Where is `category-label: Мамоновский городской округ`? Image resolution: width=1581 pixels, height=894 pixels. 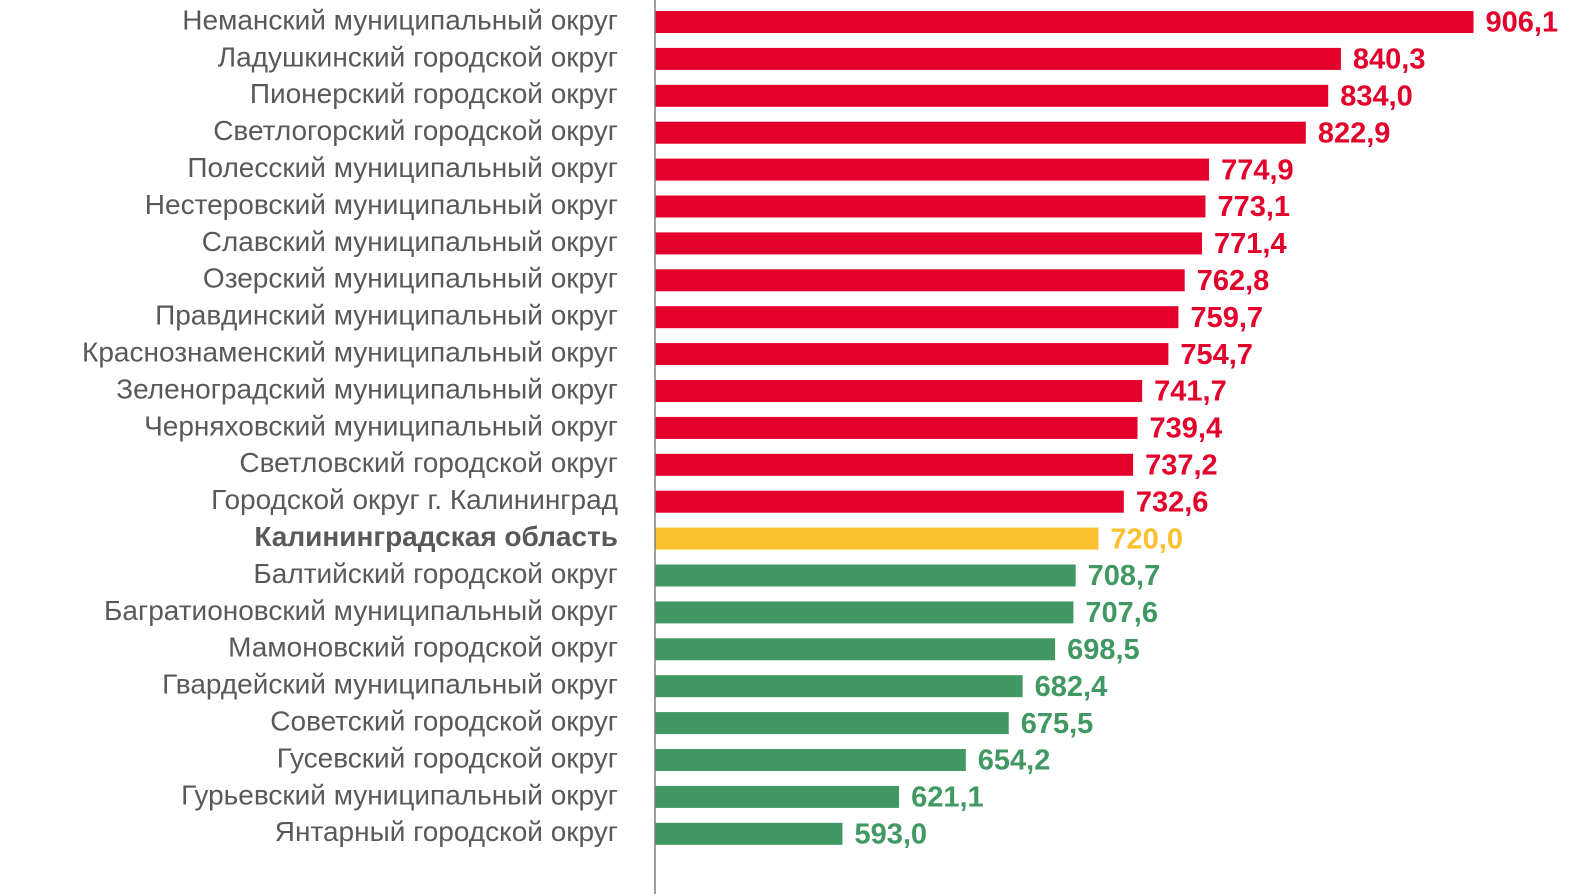
category-label: Мамоновский городской округ is located at coordinates (423, 647).